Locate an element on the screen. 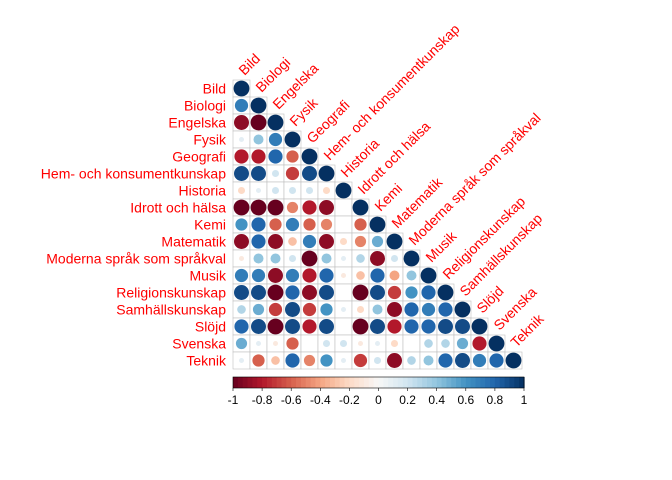  legend-tick-label: 0.6 is located at coordinates (465, 400).